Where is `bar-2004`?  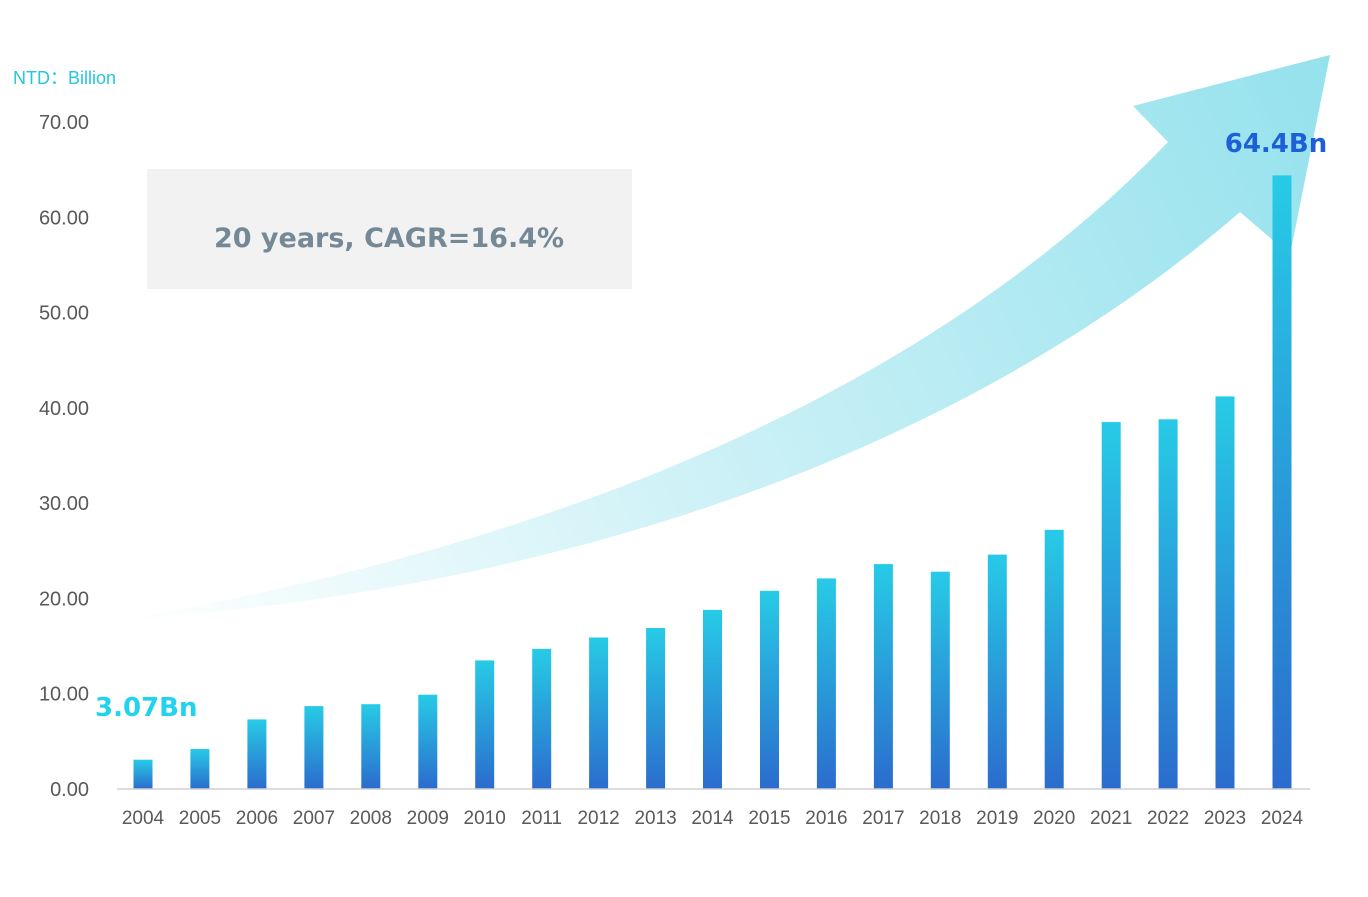
bar-2004 is located at coordinates (143, 774).